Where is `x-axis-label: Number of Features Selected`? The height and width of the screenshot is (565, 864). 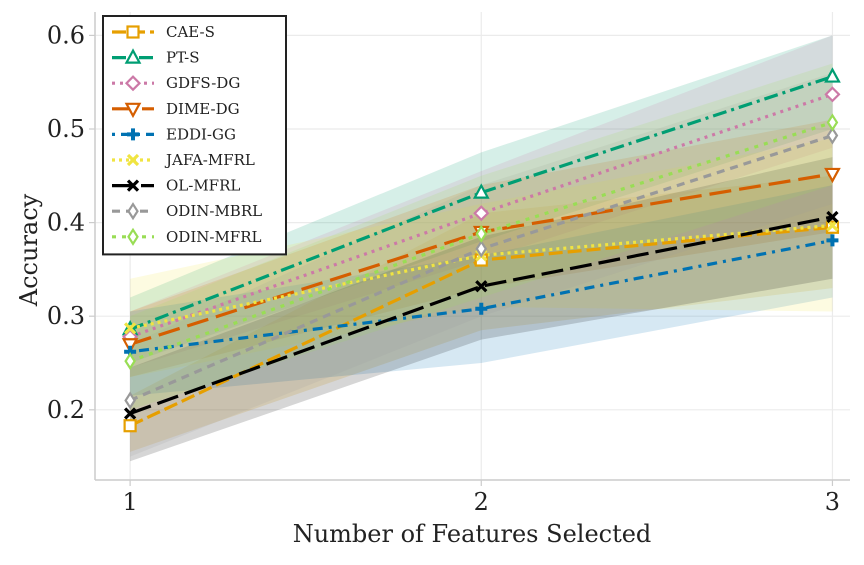
x-axis-label: Number of Features Selected is located at coordinates (472, 534).